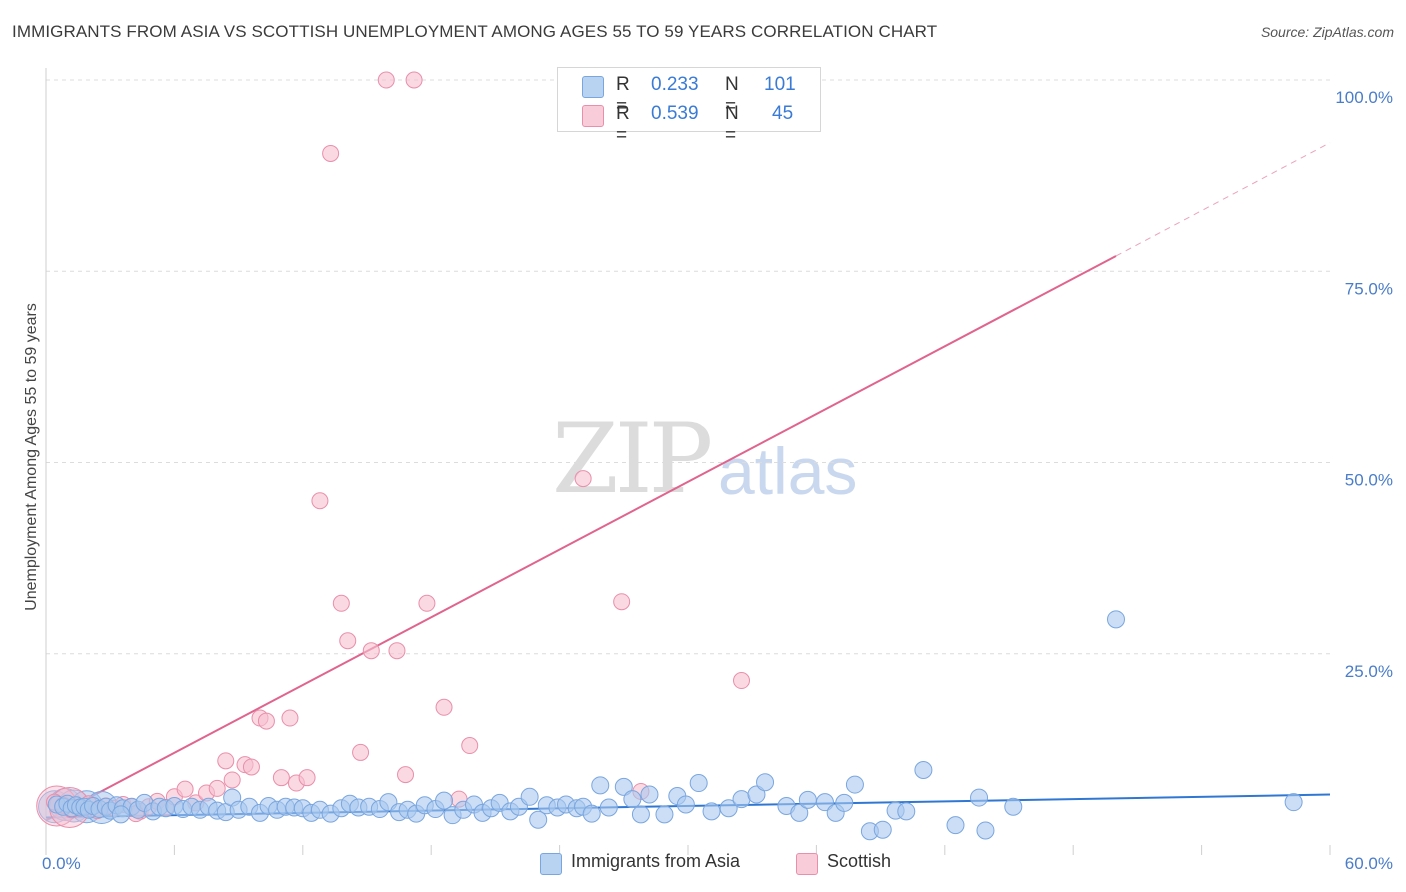  I want to click on legend-r-value-pink: 0.539, so click(675, 113).